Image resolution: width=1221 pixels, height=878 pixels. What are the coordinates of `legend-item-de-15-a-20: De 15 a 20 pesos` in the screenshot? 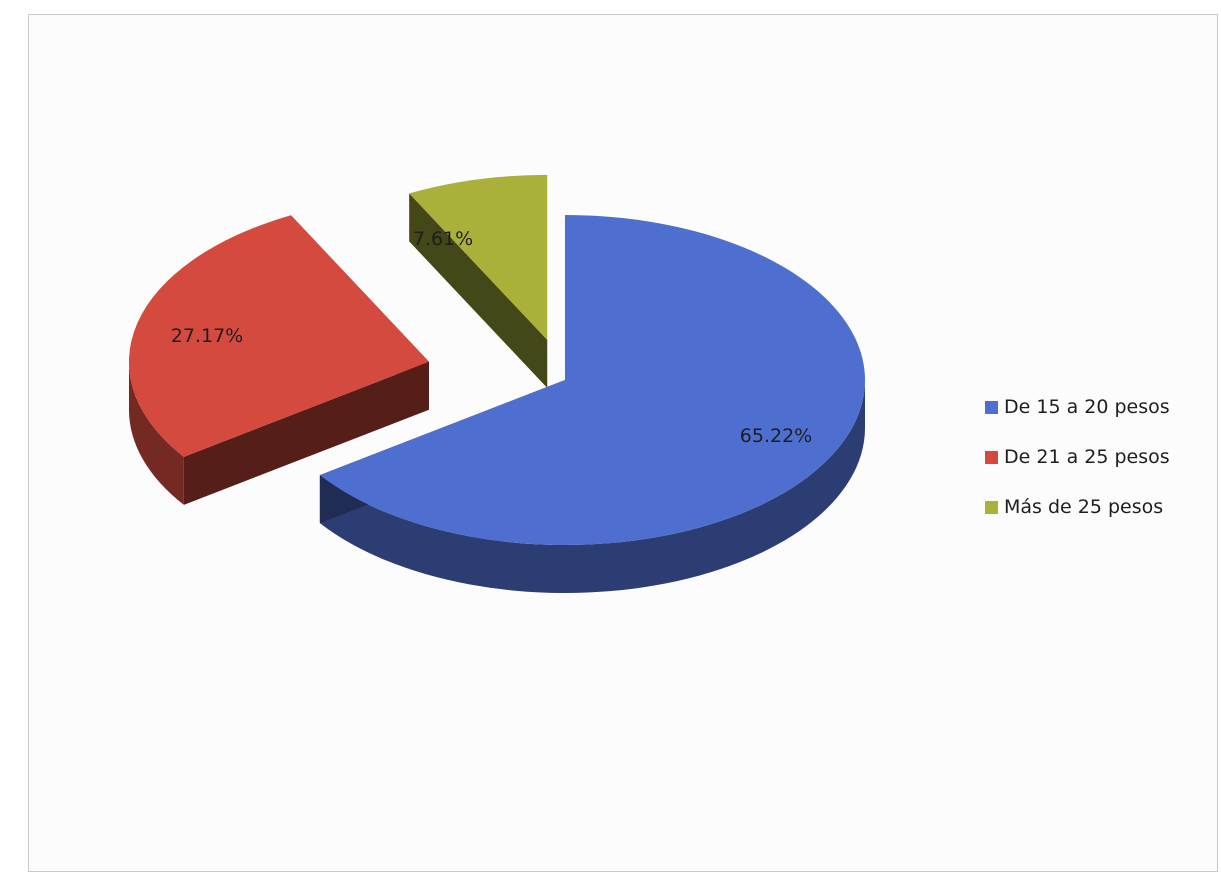 It's located at (1077, 407).